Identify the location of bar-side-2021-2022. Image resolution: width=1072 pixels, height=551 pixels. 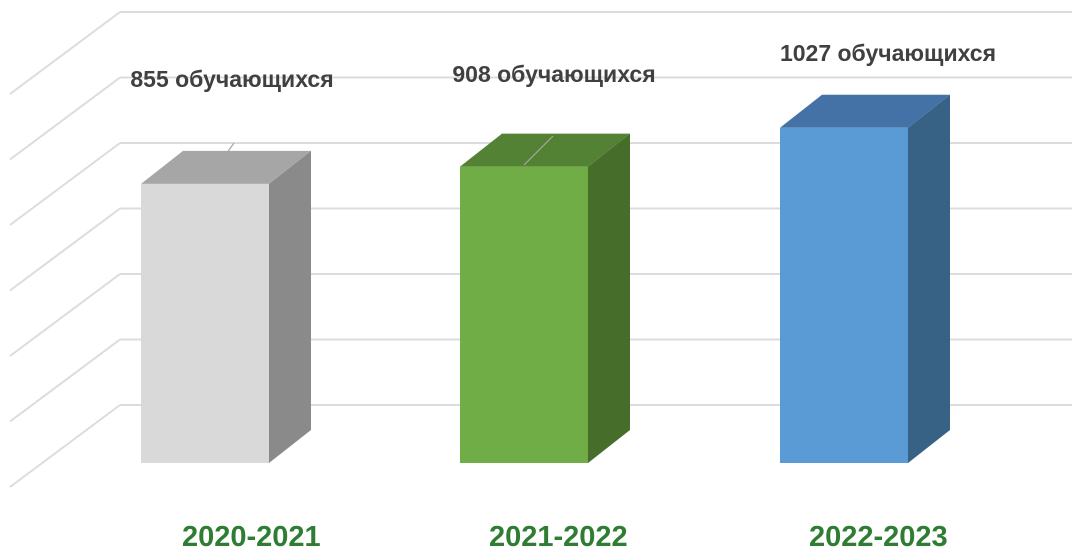
(609, 298).